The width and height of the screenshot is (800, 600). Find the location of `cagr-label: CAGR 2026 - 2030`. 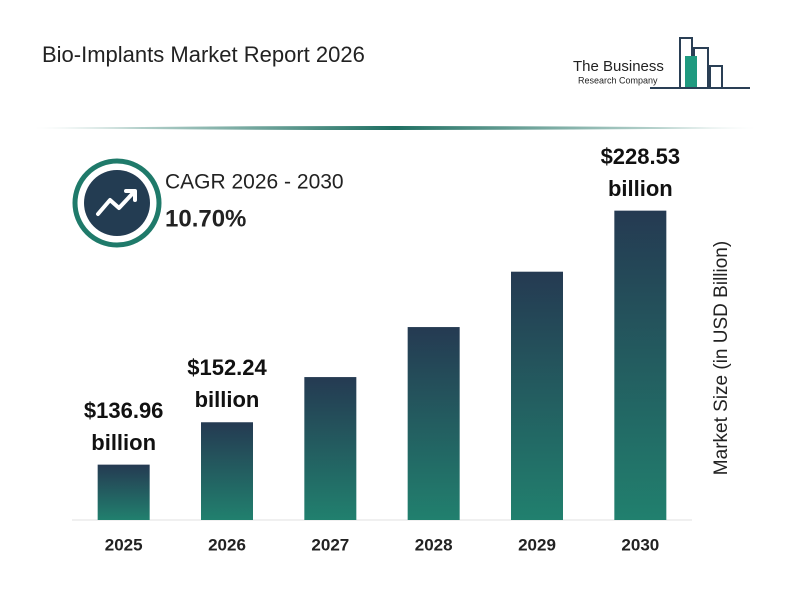

cagr-label: CAGR 2026 - 2030 is located at coordinates (254, 182).